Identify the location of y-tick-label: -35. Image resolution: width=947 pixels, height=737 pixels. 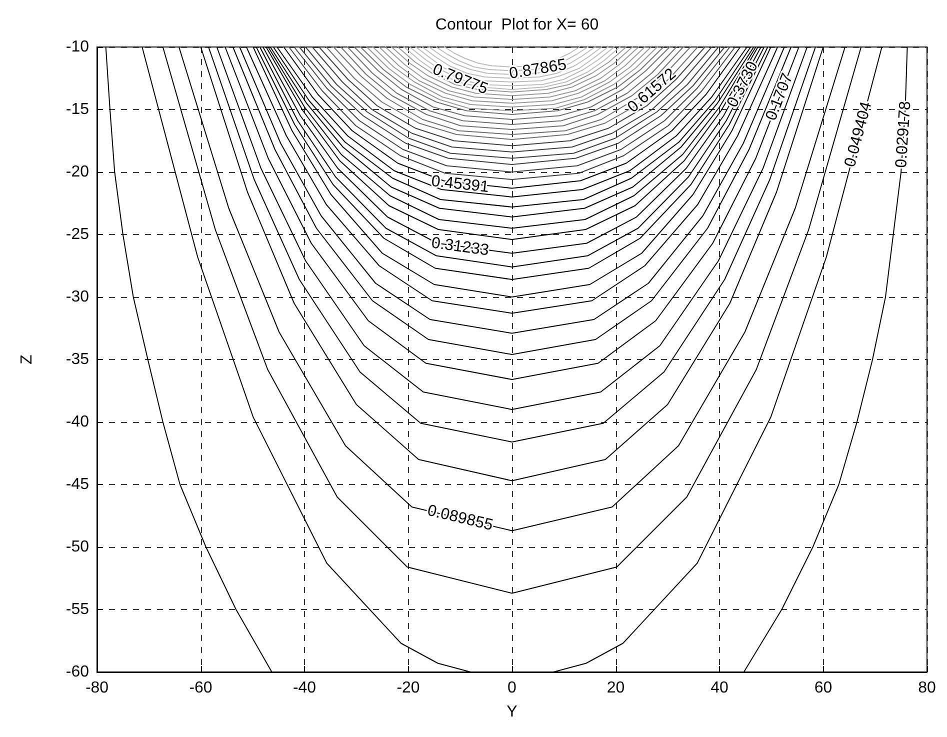
(78, 359).